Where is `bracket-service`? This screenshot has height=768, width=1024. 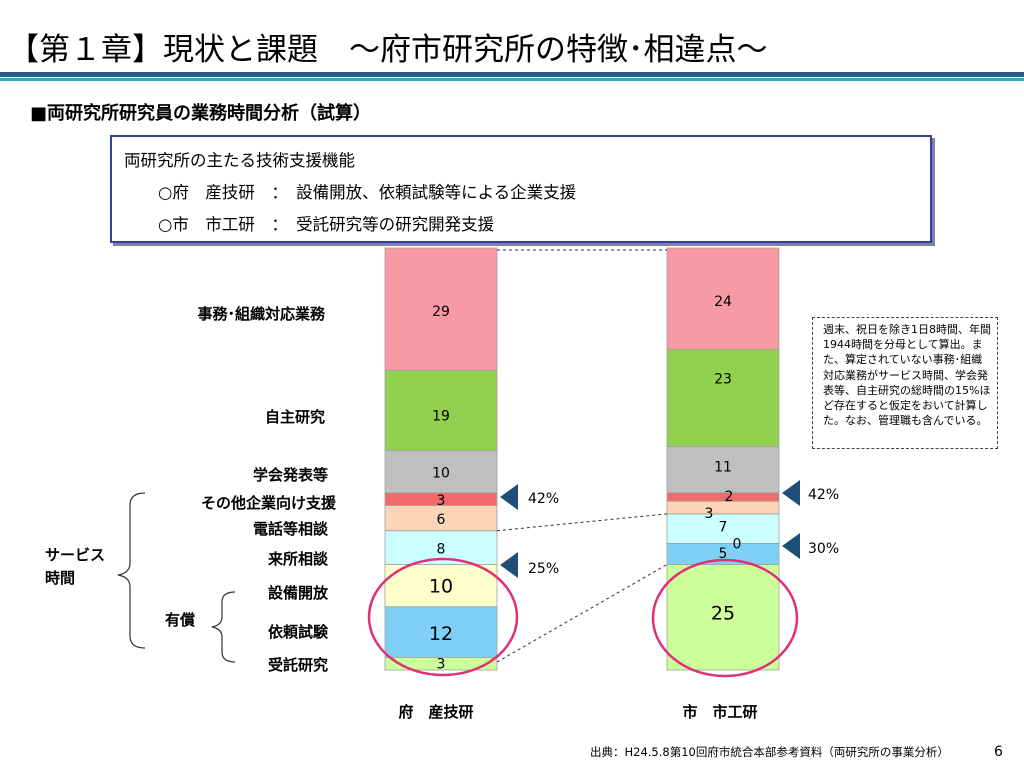
bracket-service is located at coordinates (131, 570).